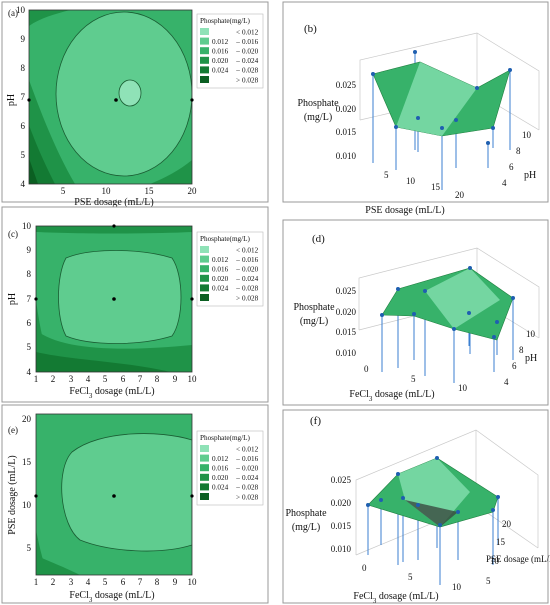  I want to click on contour-c-ylabel: pH, so click(12, 299).